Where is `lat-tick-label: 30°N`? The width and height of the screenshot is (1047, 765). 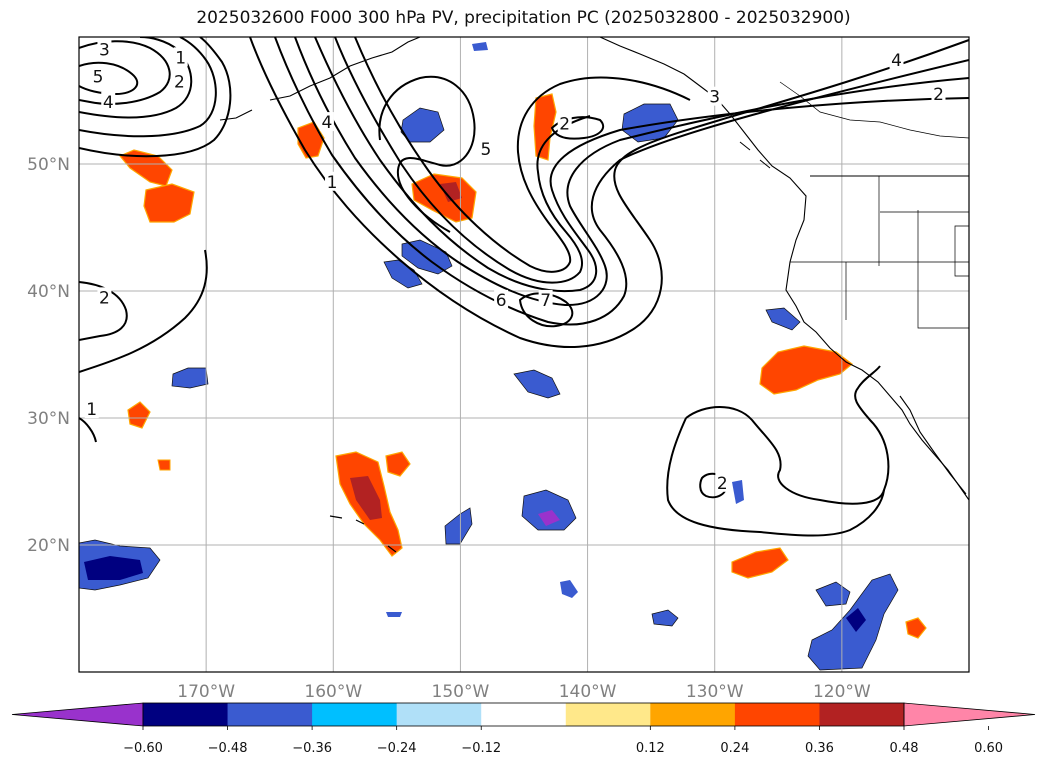 lat-tick-label: 30°N is located at coordinates (48, 419).